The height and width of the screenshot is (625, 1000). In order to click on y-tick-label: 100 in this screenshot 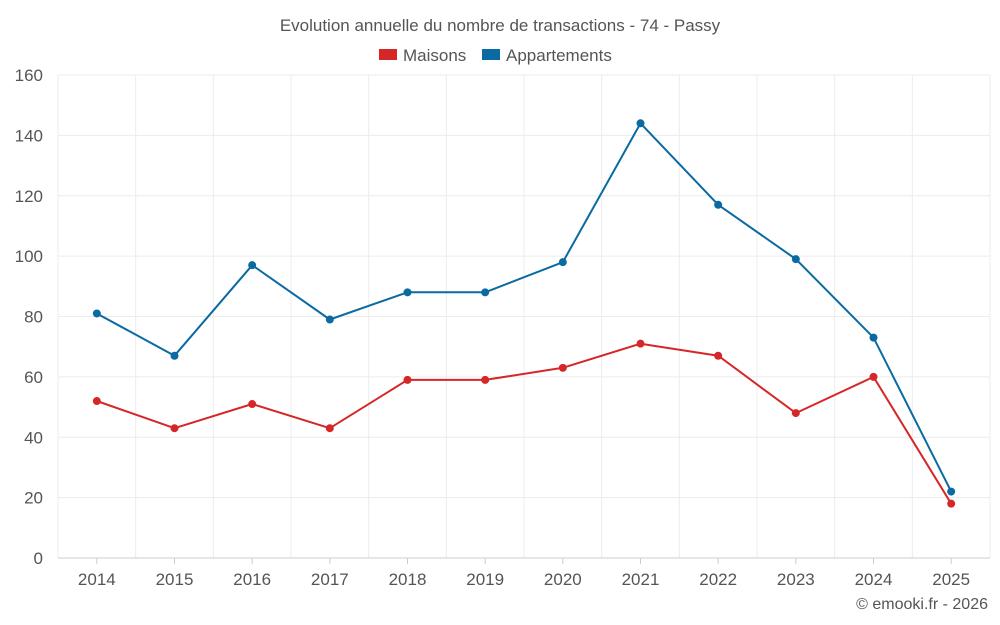, I will do `click(29, 256)`.